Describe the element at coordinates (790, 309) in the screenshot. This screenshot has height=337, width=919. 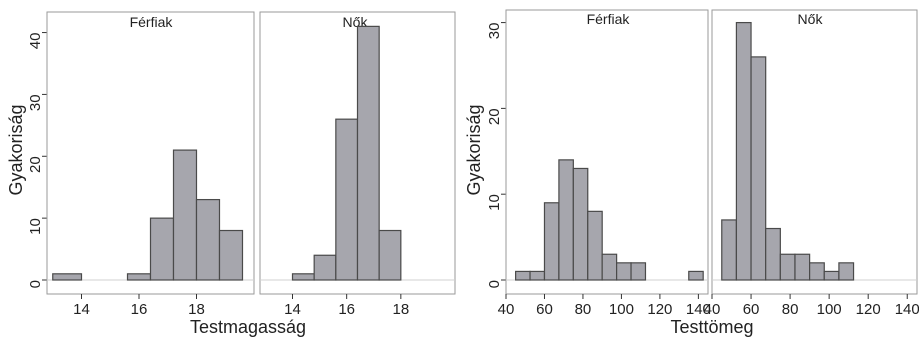
I see `fig2-panel2-x-tick-label-2: 80` at that location.